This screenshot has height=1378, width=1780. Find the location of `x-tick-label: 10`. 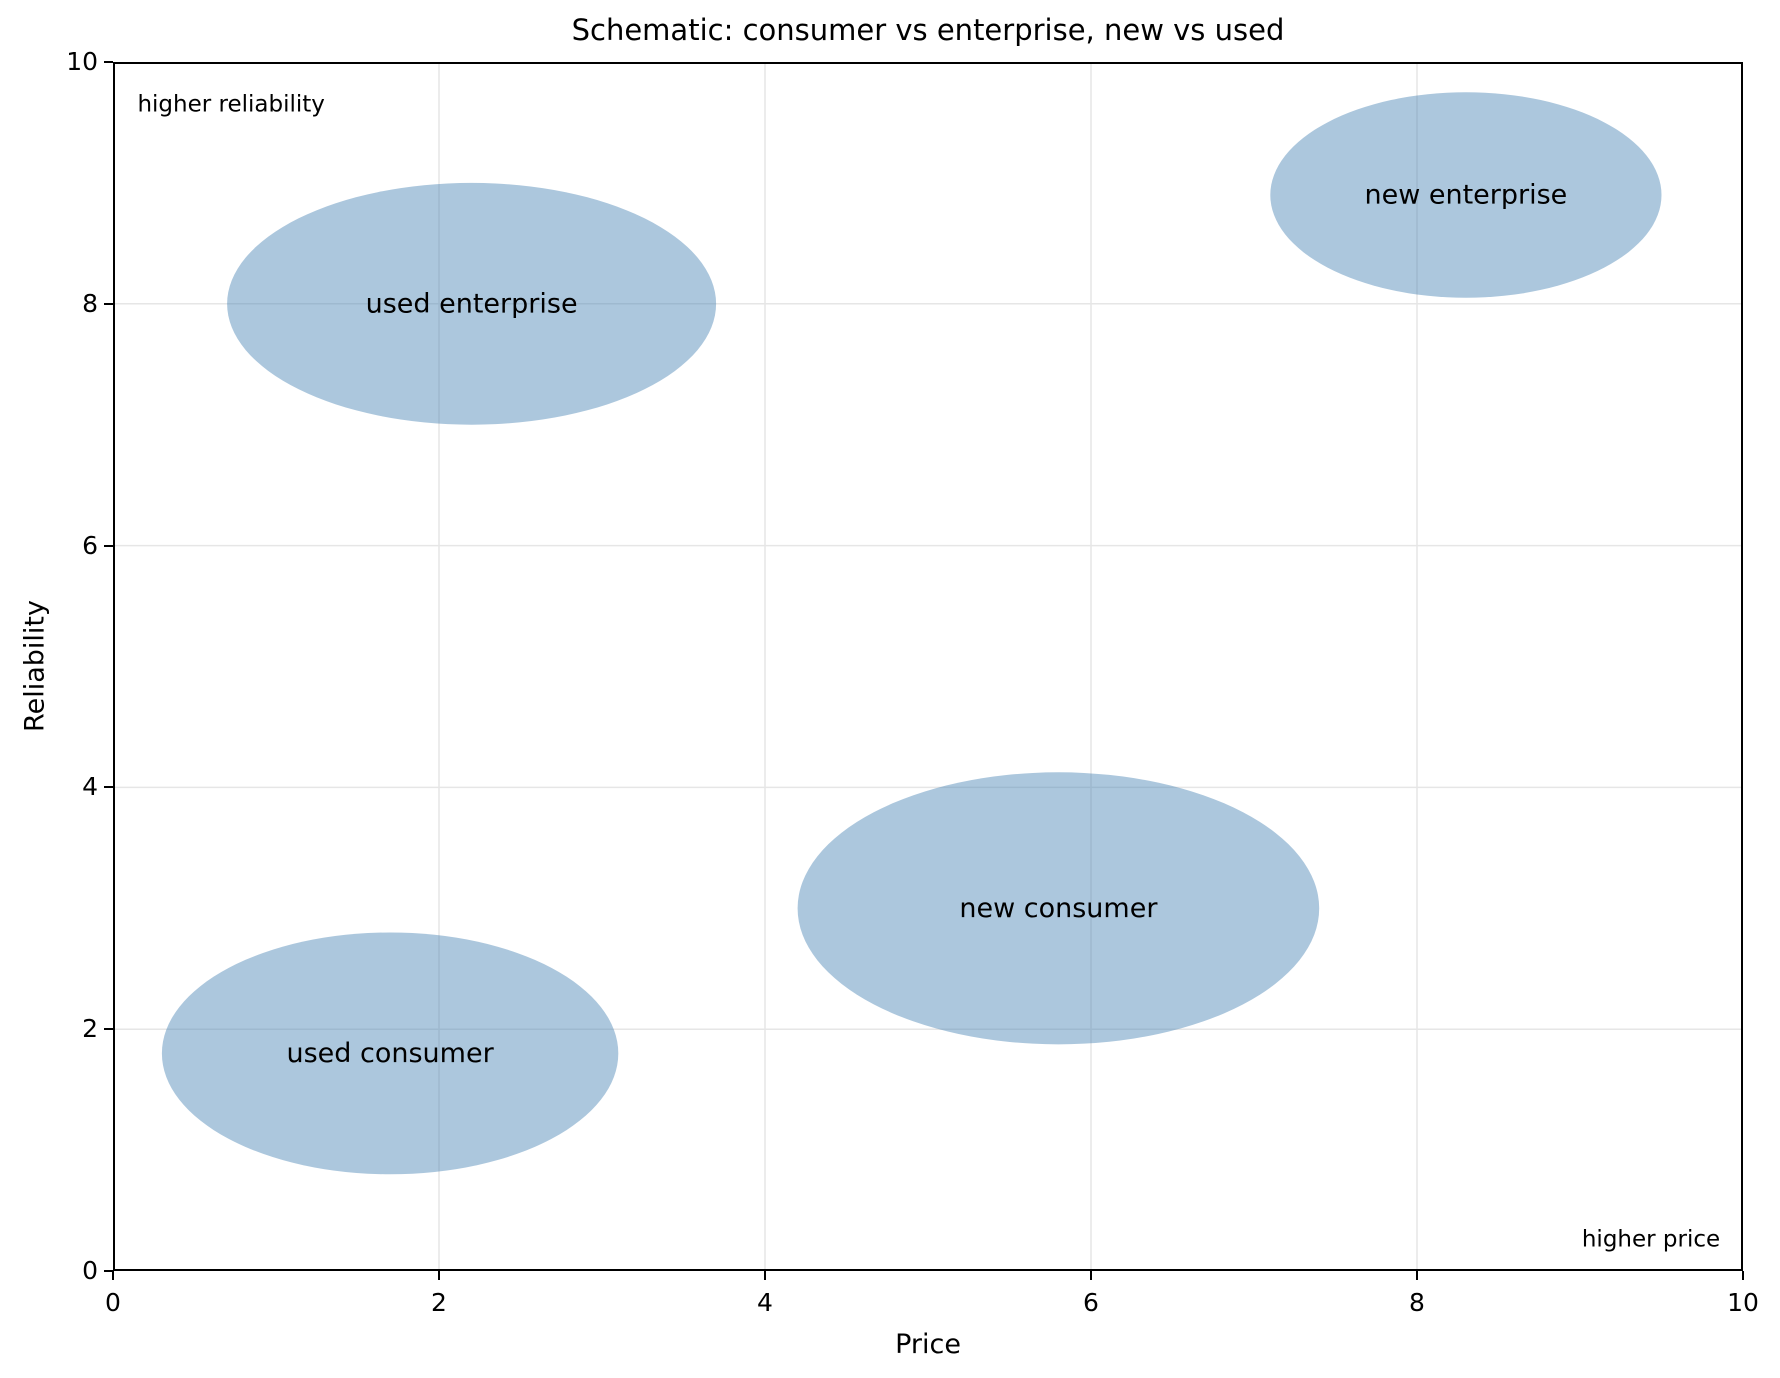

x-tick-label: 10 is located at coordinates (1743, 1302).